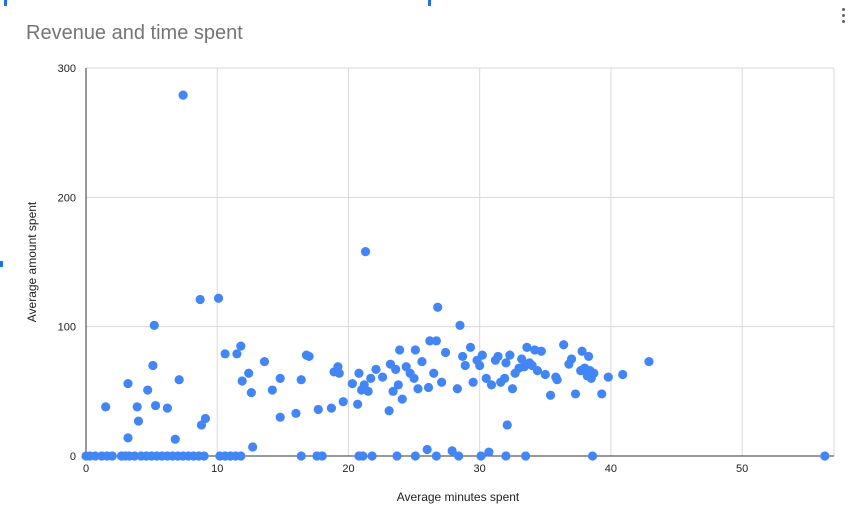  Describe the element at coordinates (843, 18) in the screenshot. I see `more-vert-icon` at that location.